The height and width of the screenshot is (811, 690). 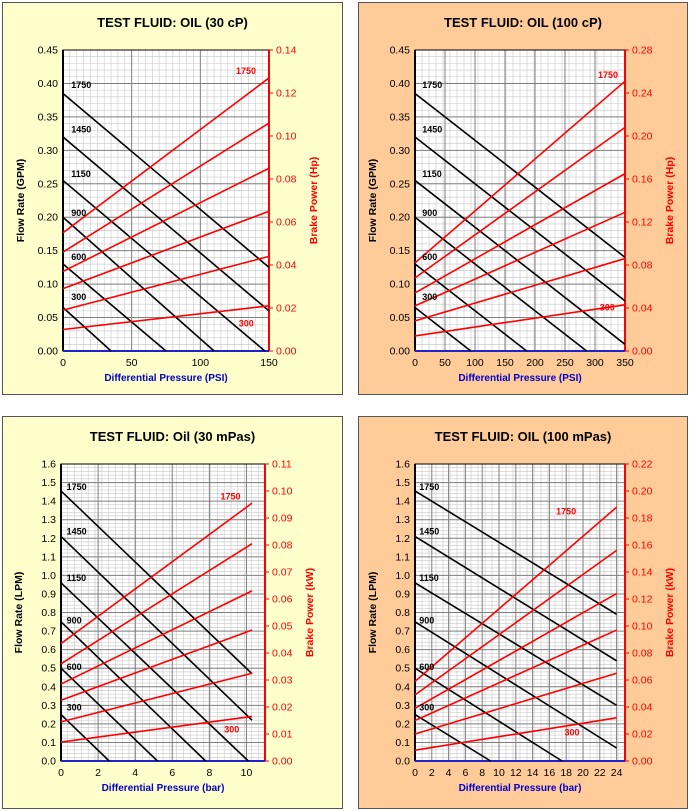 What do you see at coordinates (523, 22) in the screenshot?
I see `chart-title: TEST FLUID: OIL (100 cP)` at bounding box center [523, 22].